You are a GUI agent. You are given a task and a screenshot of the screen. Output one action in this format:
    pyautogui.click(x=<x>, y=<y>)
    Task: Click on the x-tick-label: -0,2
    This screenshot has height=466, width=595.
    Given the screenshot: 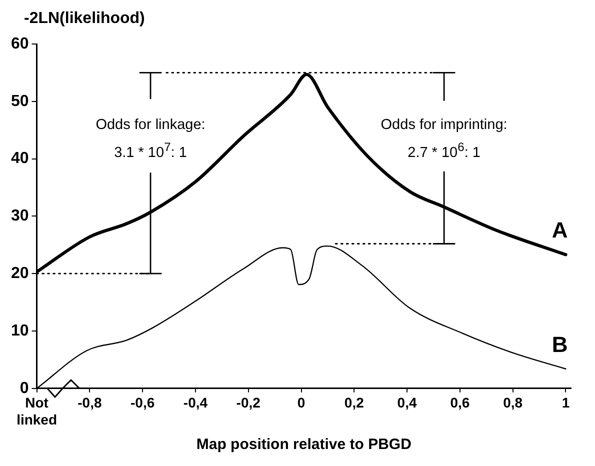 What is the action you would take?
    pyautogui.click(x=248, y=402)
    